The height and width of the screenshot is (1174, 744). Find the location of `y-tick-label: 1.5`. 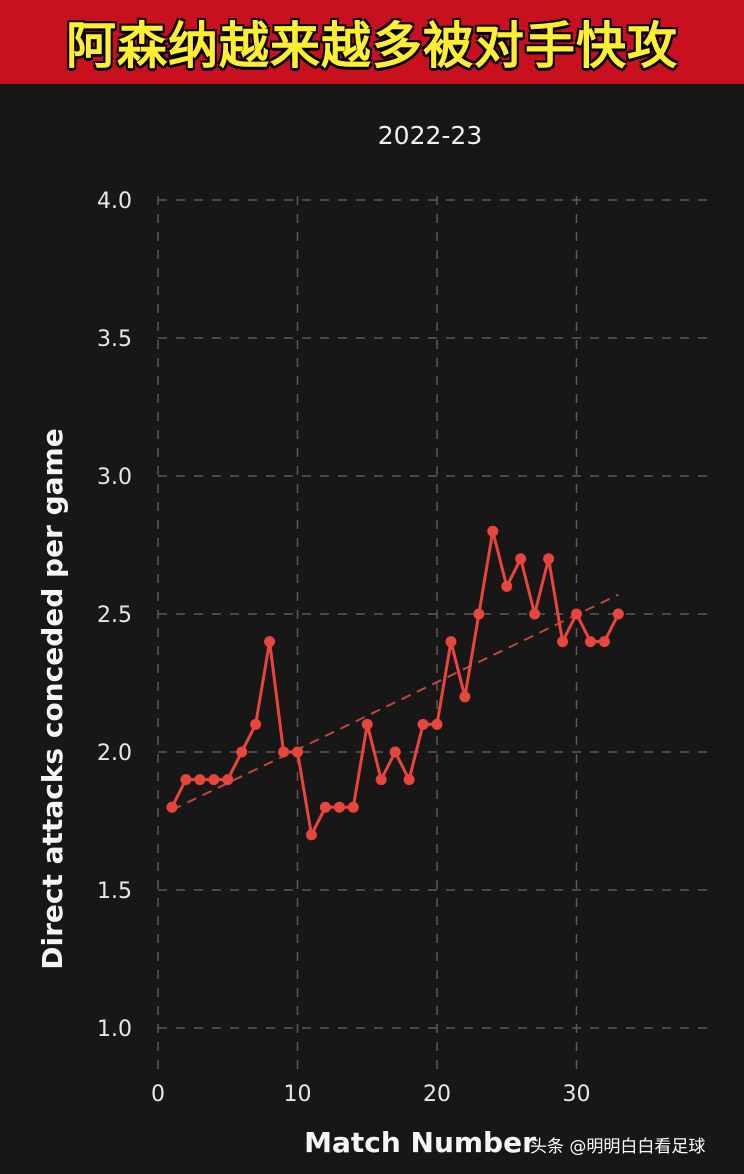

y-tick-label: 1.5 is located at coordinates (114, 891).